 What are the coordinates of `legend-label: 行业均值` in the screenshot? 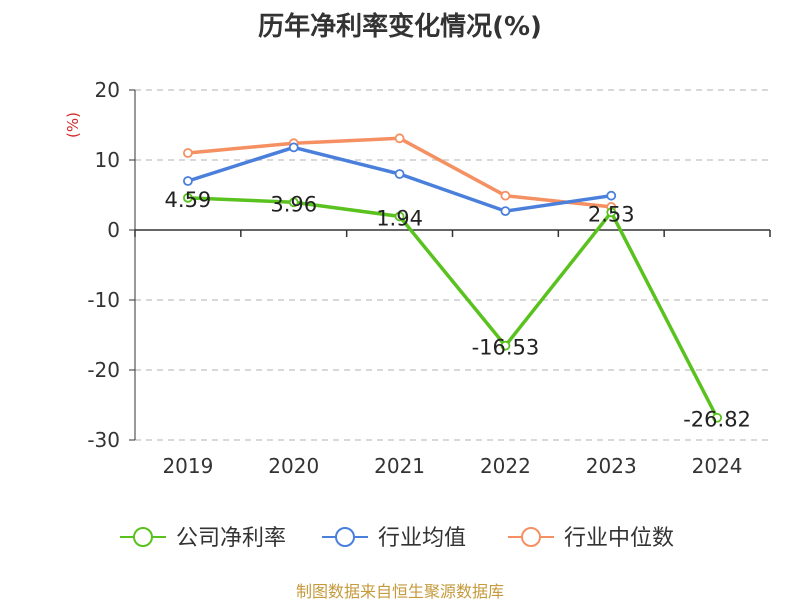 It's located at (422, 538).